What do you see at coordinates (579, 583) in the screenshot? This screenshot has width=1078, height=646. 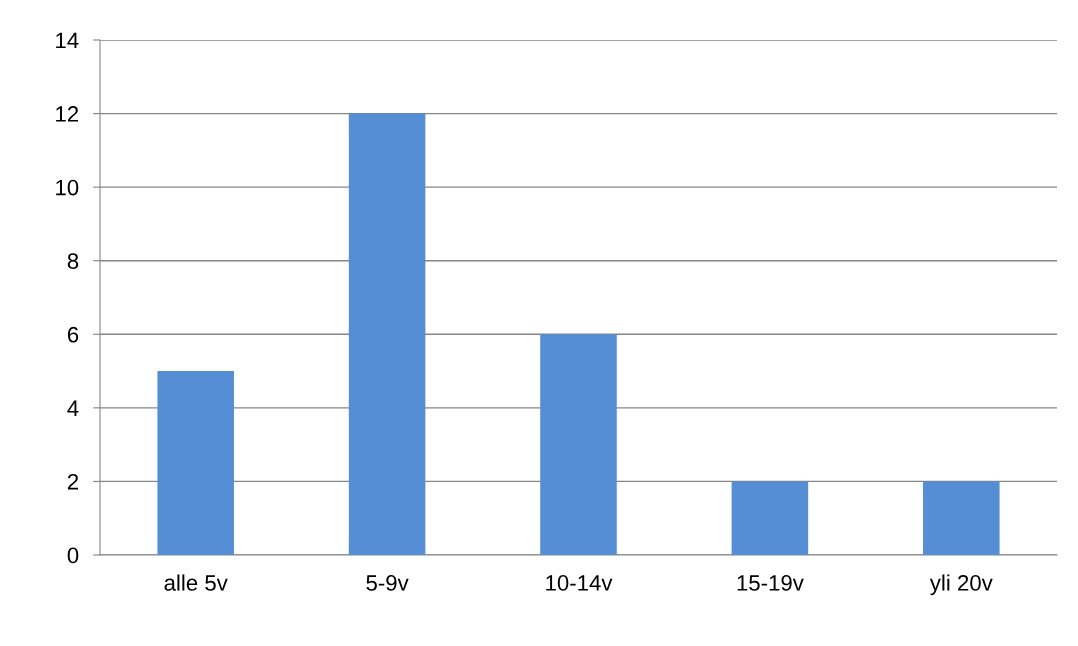 I see `x-tick-label: 10-14v` at bounding box center [579, 583].